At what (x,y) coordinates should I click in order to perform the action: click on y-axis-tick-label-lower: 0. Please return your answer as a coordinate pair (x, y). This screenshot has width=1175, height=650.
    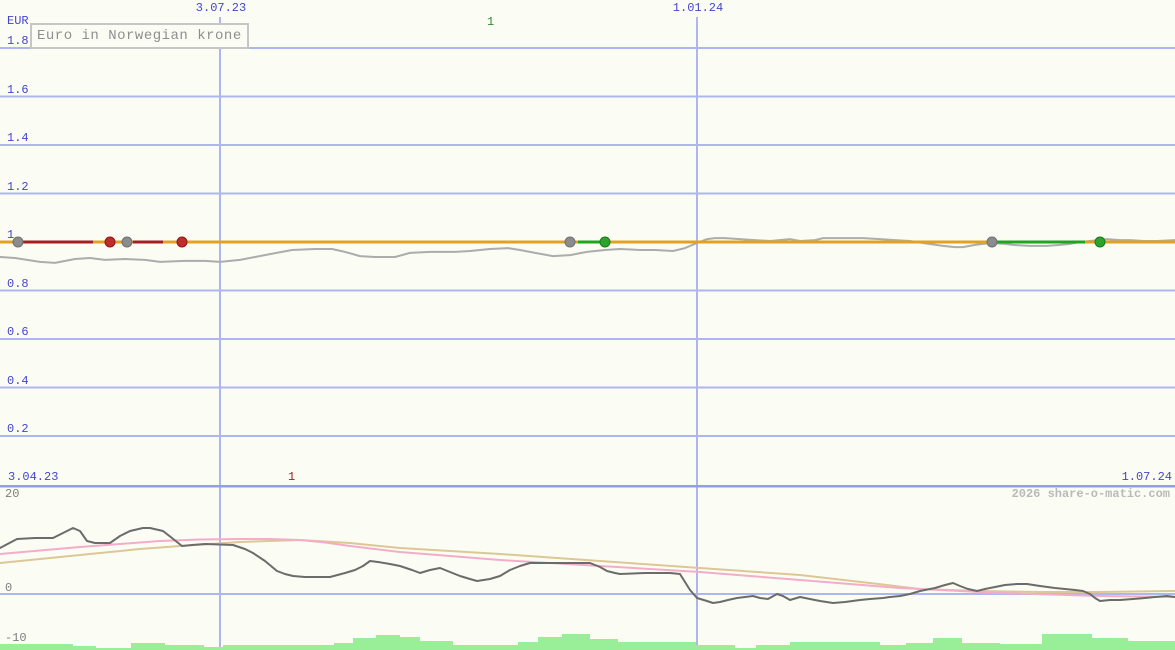
    Looking at the image, I should click on (9, 588).